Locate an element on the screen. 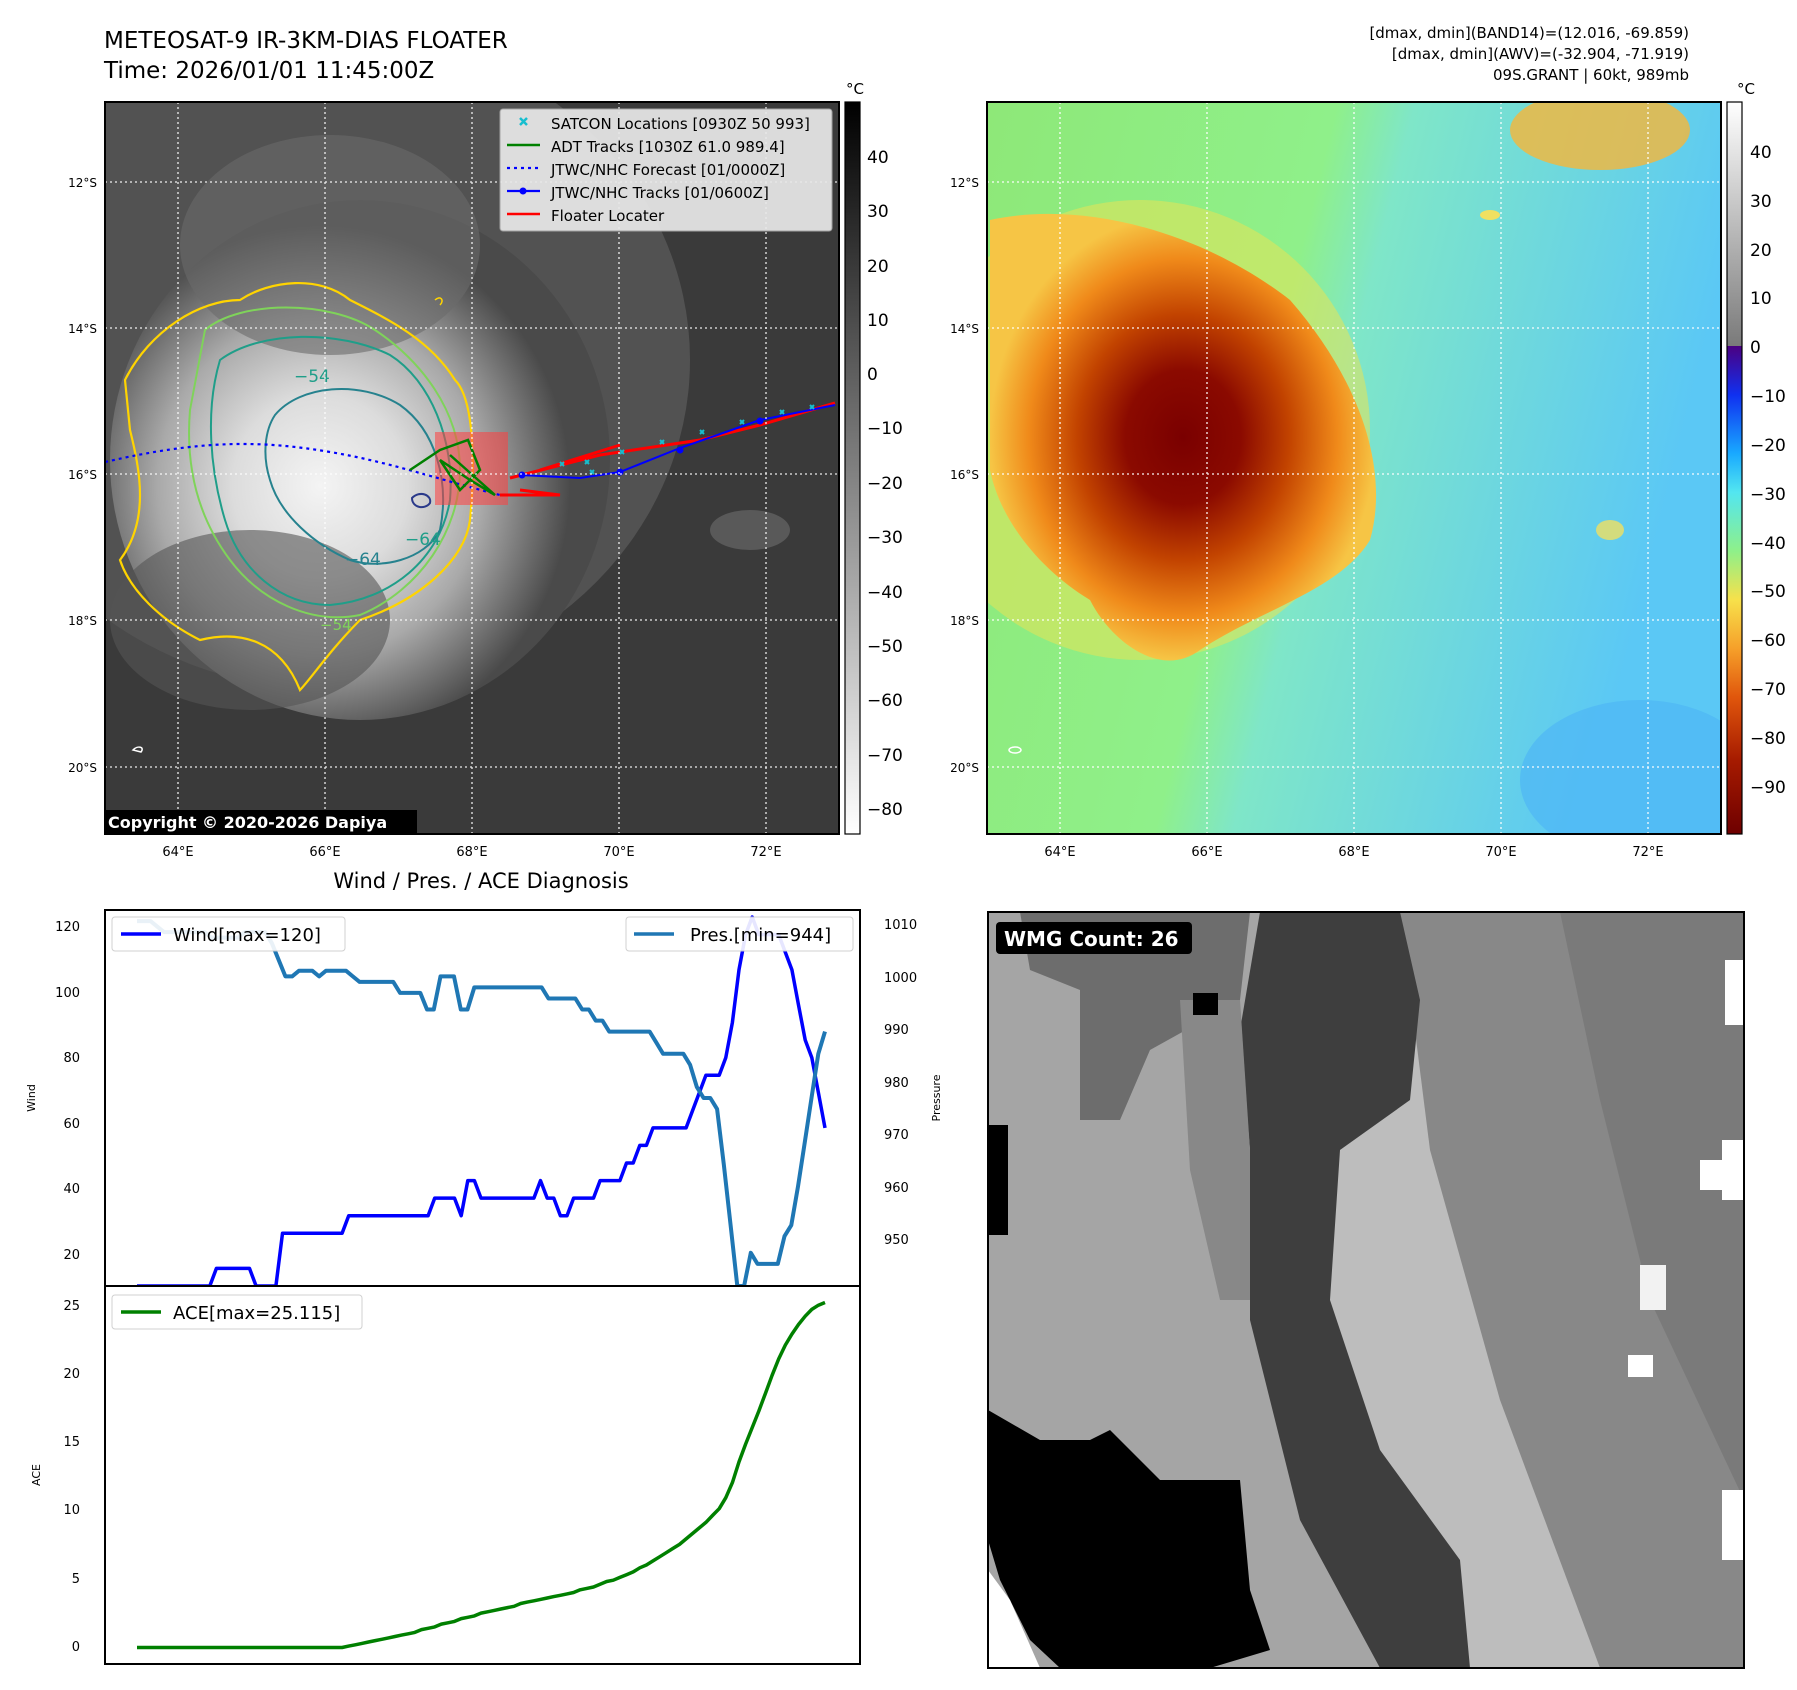  lon-label: 70°E is located at coordinates (1500, 852).